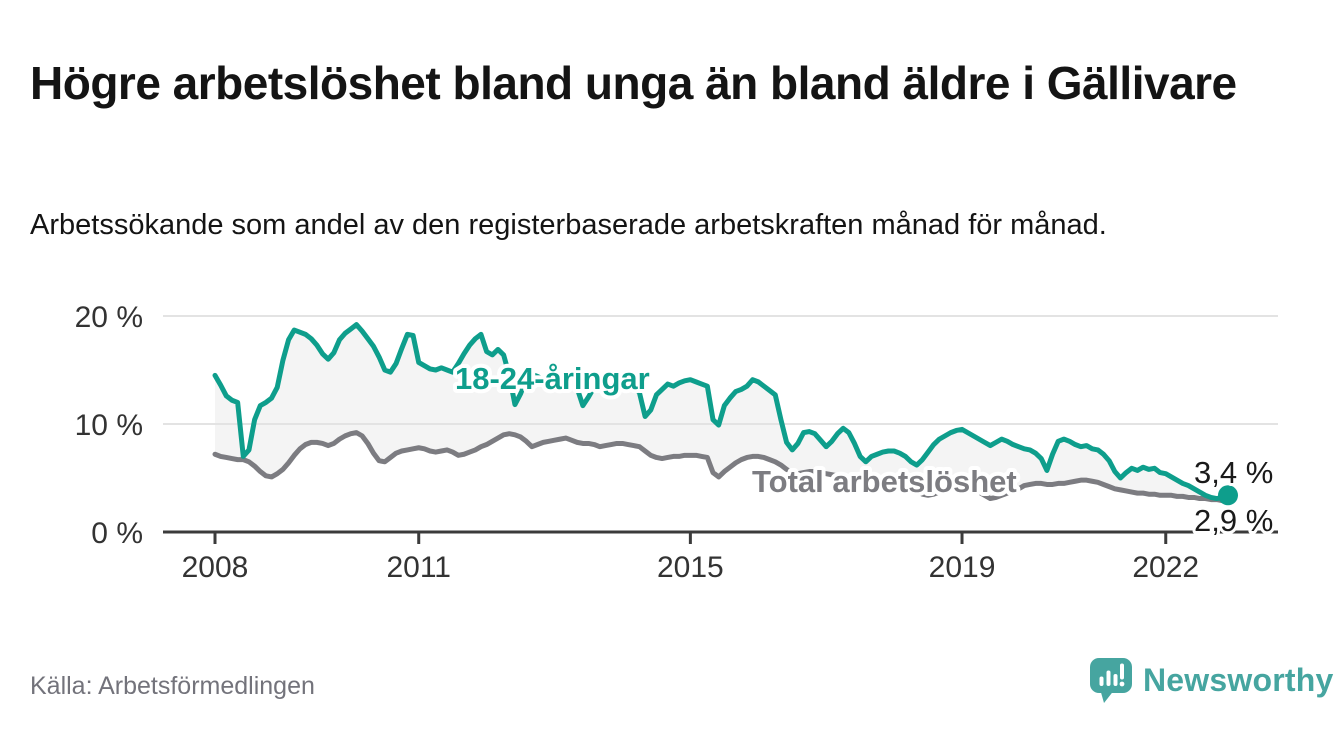  I want to click on series-end-dot, so click(1228, 495).